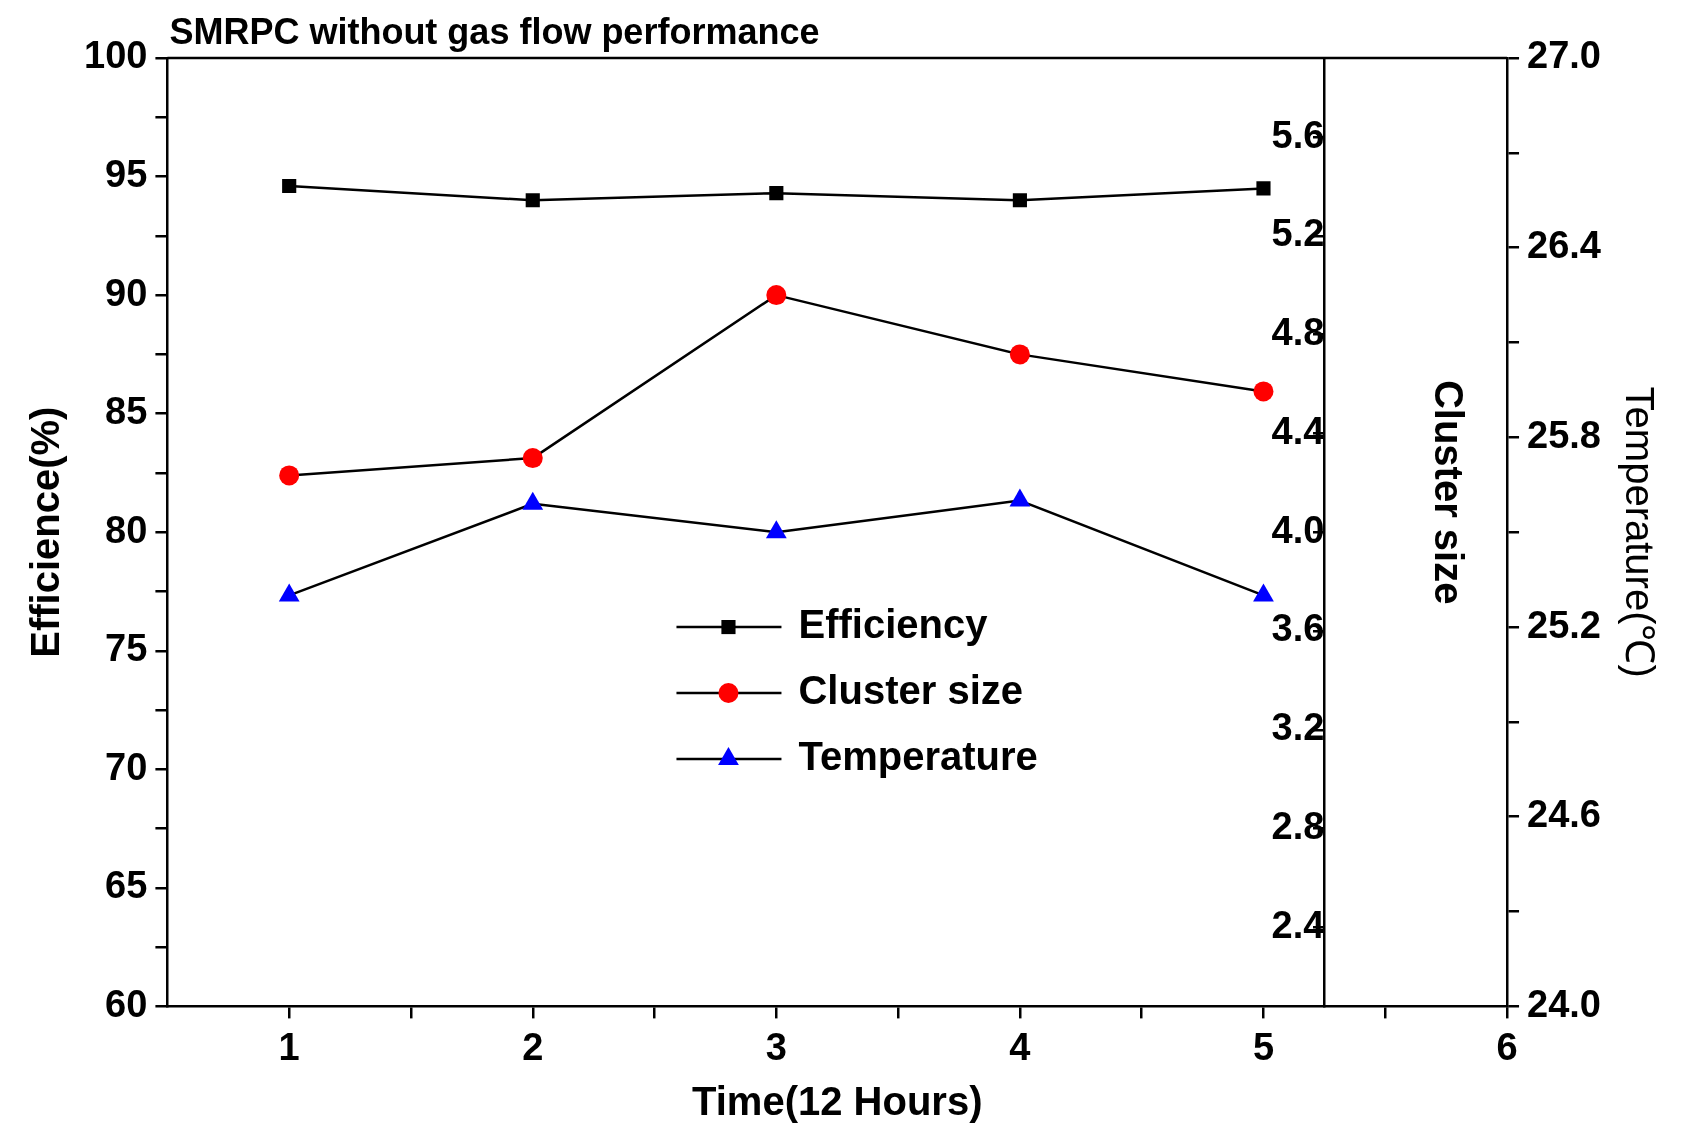  I want to click on y2-tick-label: 2.8, so click(1298, 826).